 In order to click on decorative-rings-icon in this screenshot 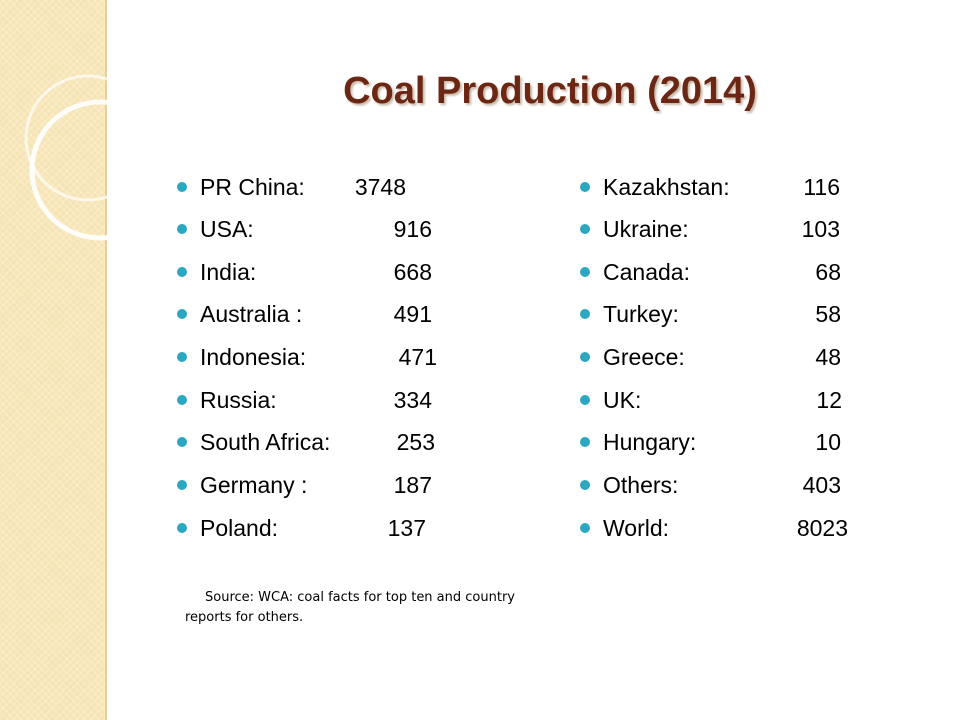, I will do `click(82, 157)`.